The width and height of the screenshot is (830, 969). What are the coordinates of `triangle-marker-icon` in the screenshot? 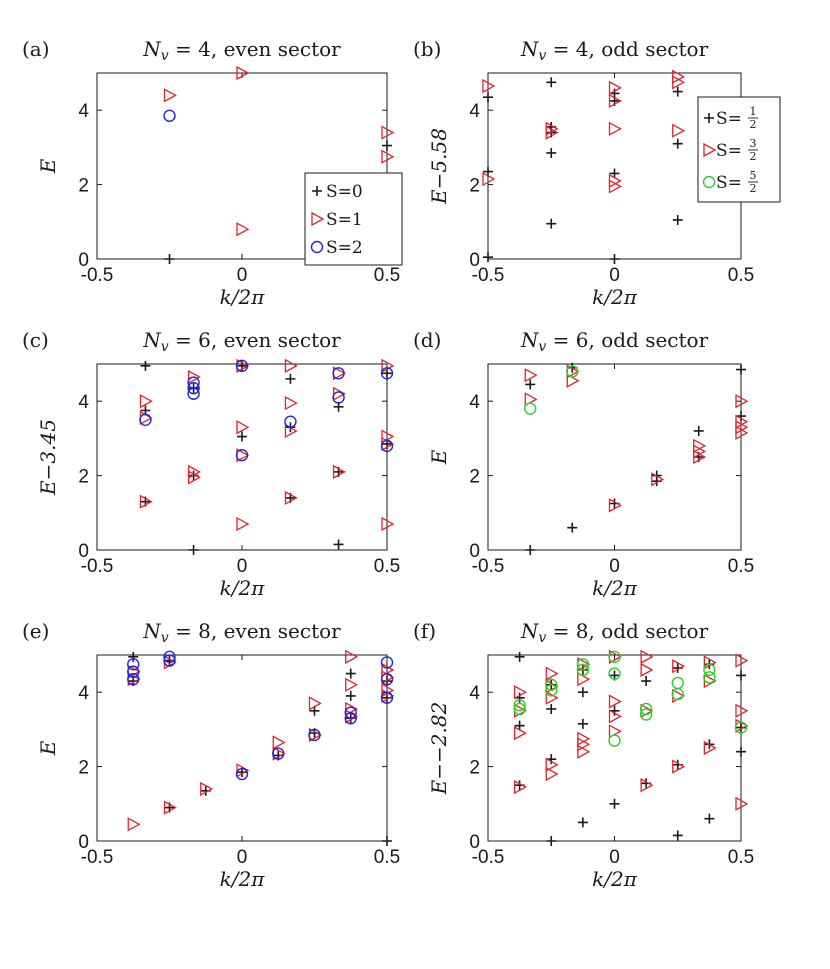 It's located at (318, 219).